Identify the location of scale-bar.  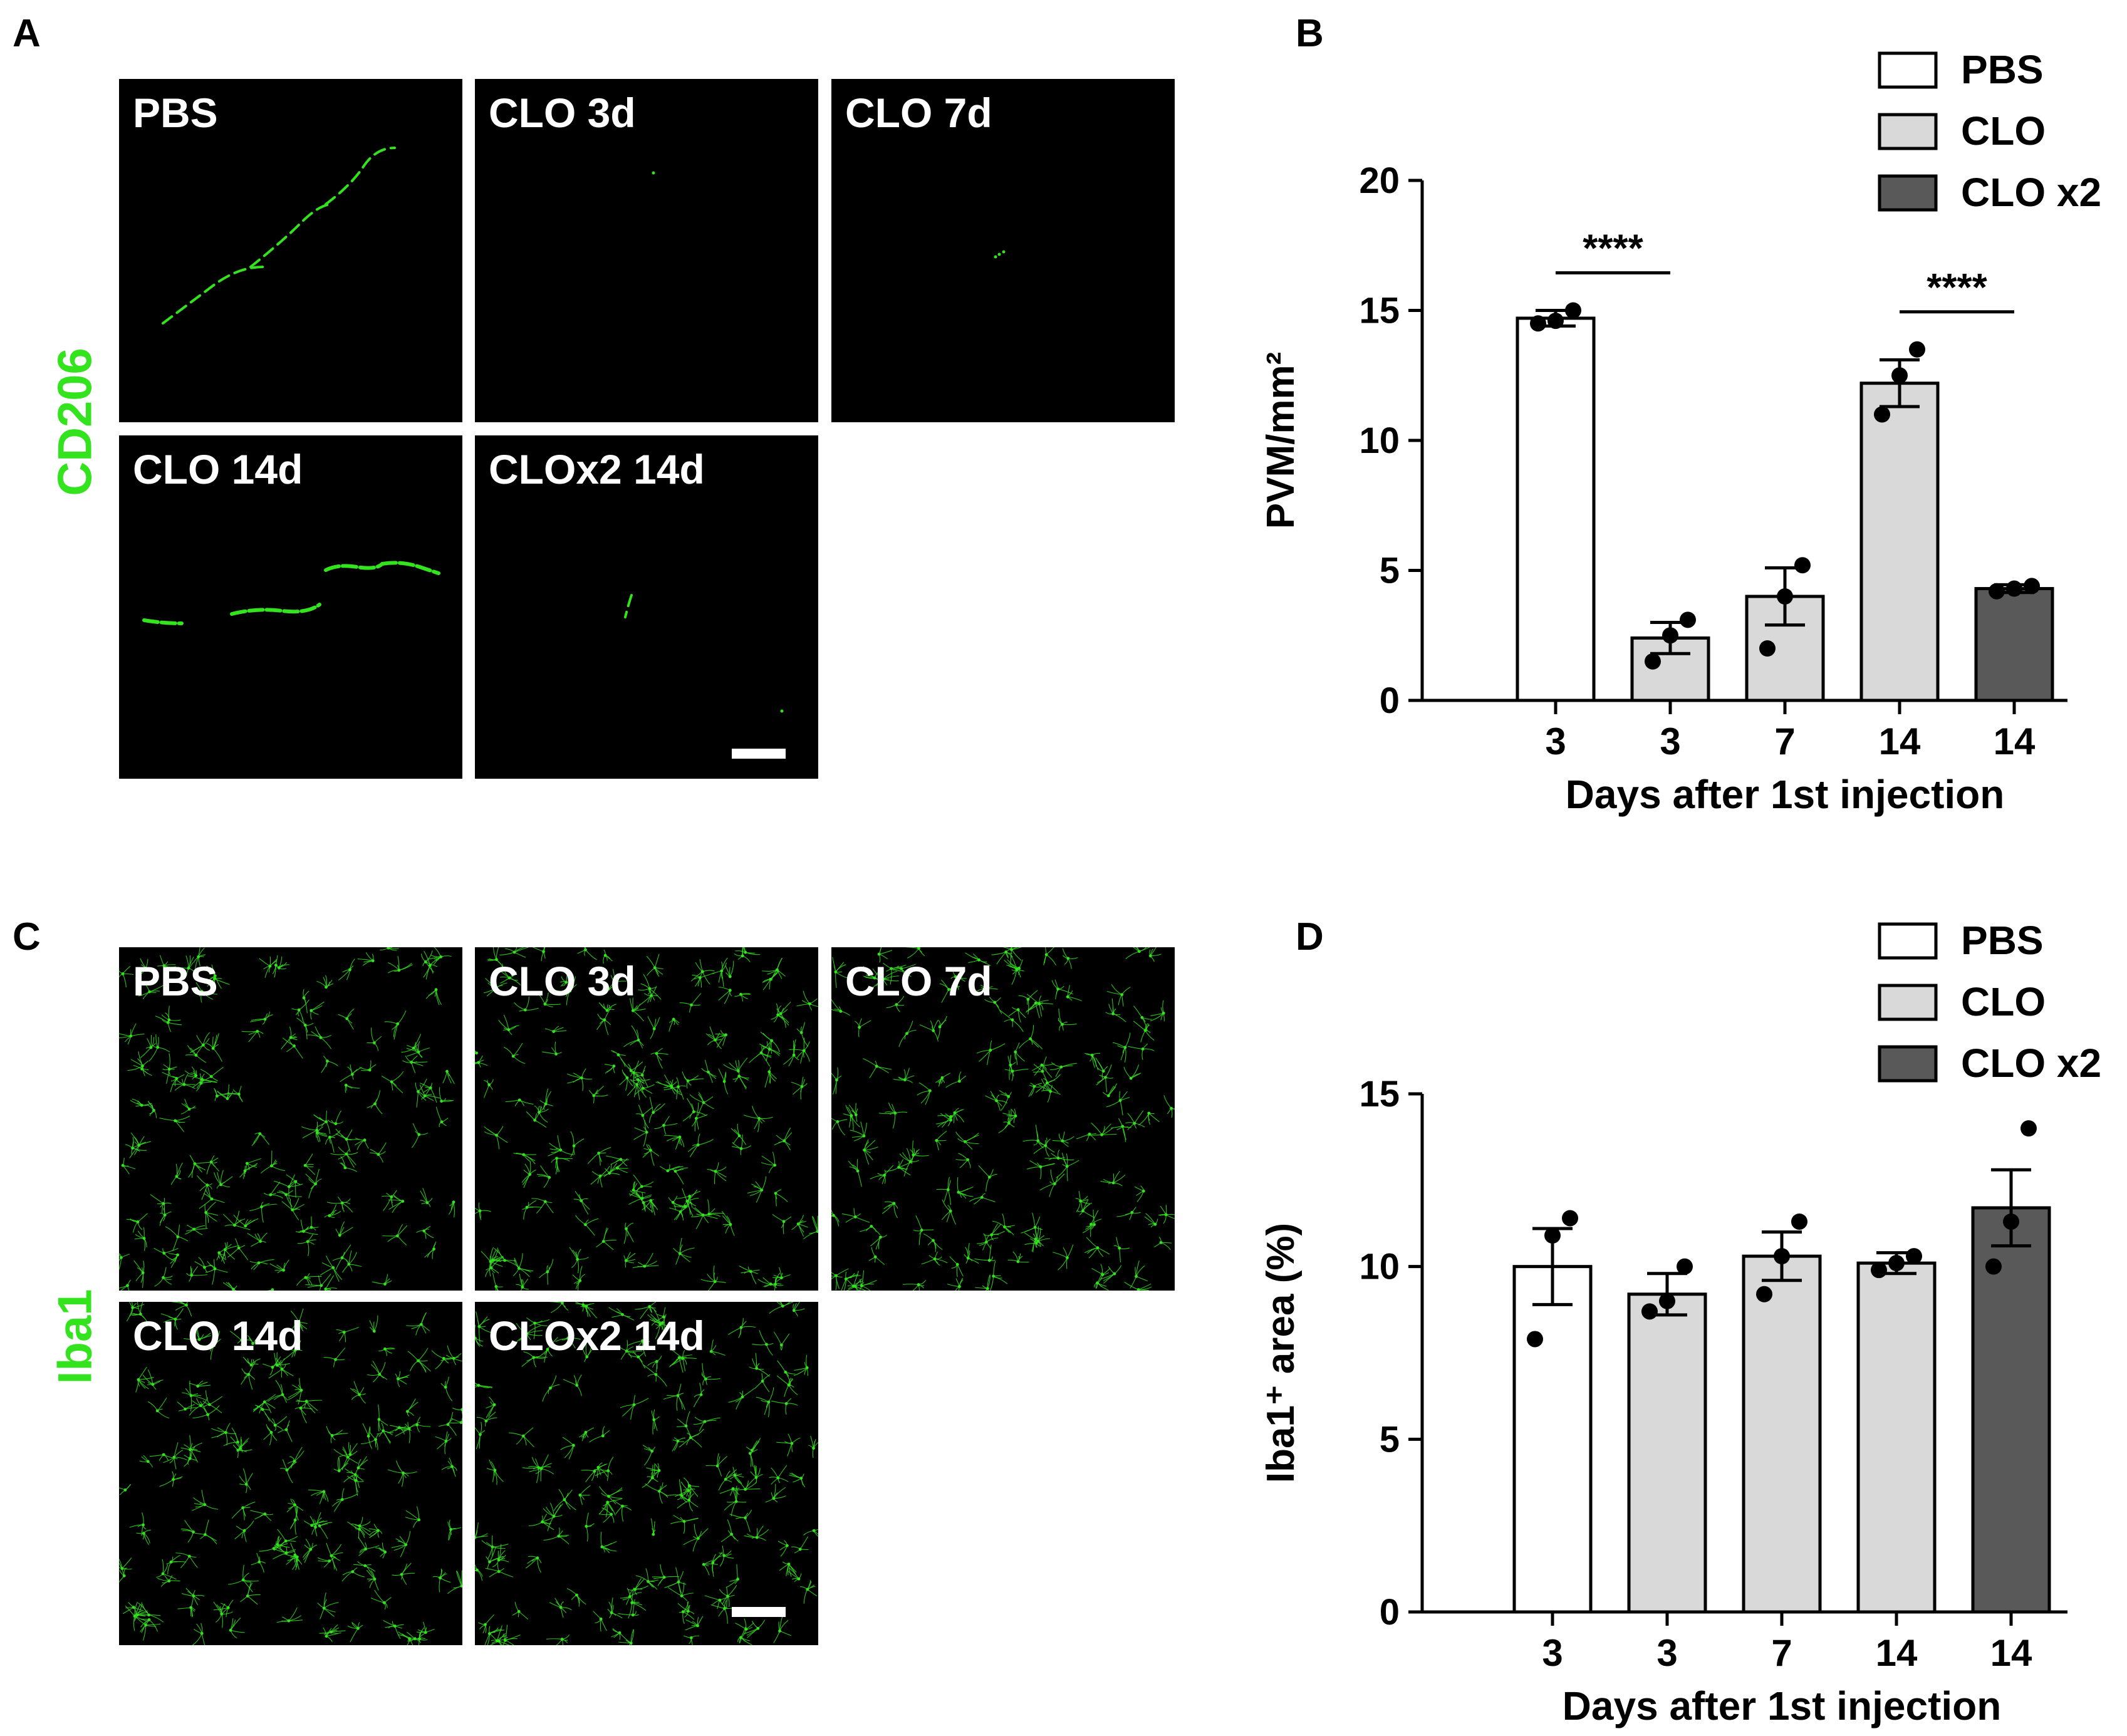
(759, 754).